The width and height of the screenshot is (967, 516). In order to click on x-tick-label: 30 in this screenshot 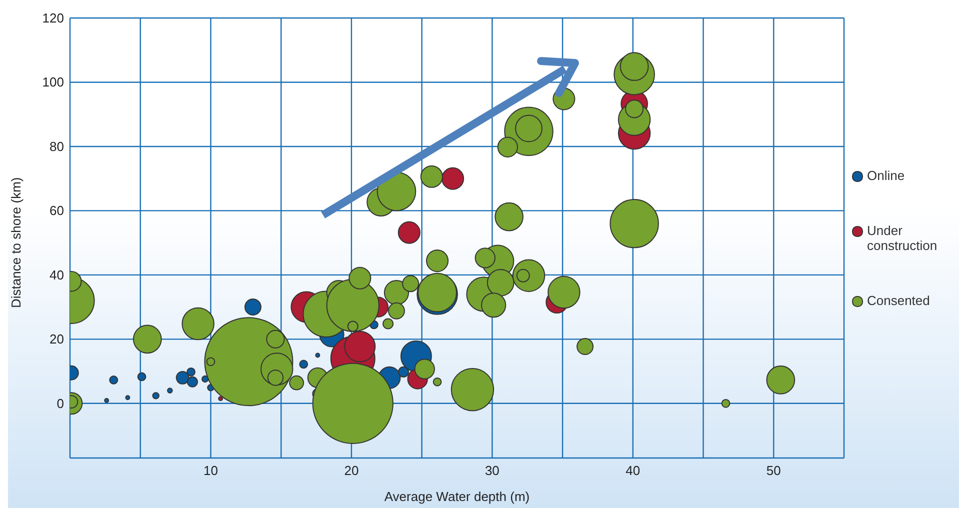, I will do `click(492, 470)`.